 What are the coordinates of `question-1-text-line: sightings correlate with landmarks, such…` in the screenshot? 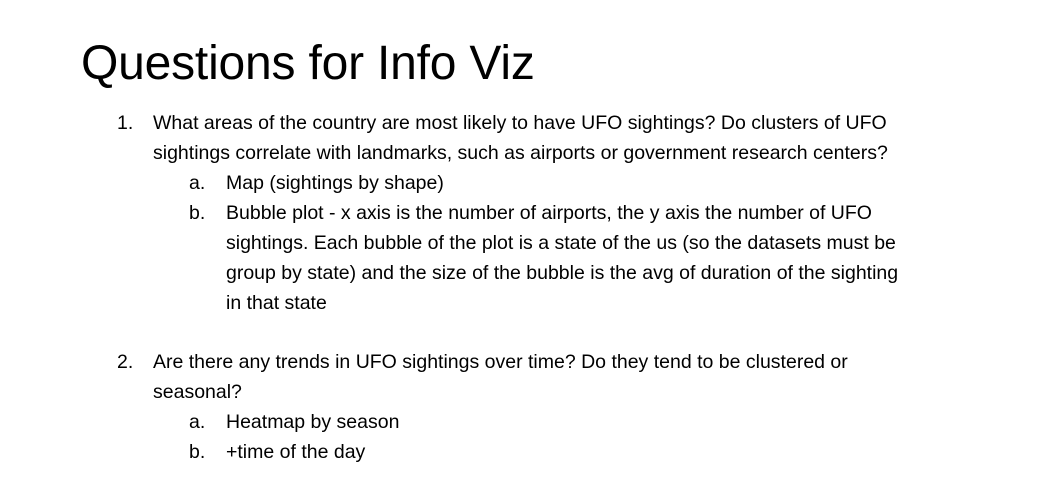 It's located at (520, 153).